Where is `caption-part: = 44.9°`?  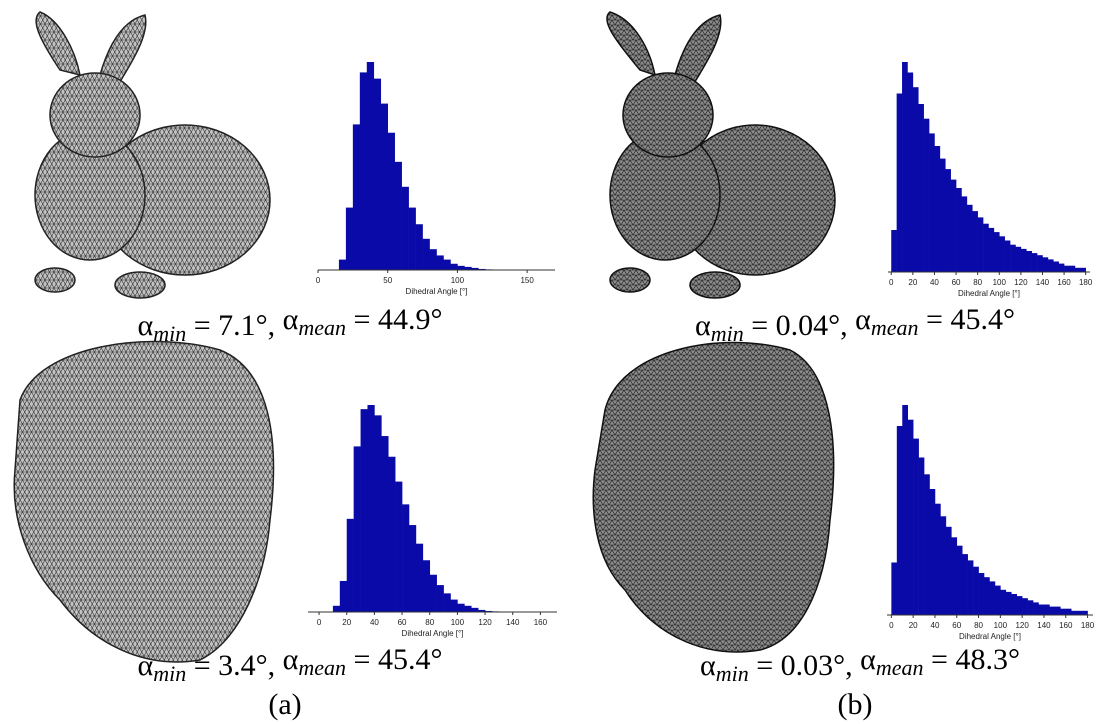
caption-part: = 44.9° is located at coordinates (394, 319).